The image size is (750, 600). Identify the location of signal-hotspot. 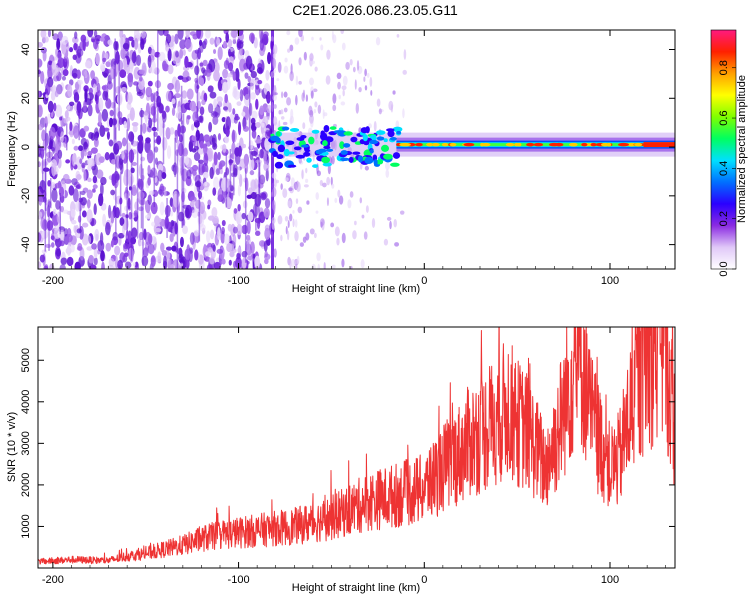
(605, 144).